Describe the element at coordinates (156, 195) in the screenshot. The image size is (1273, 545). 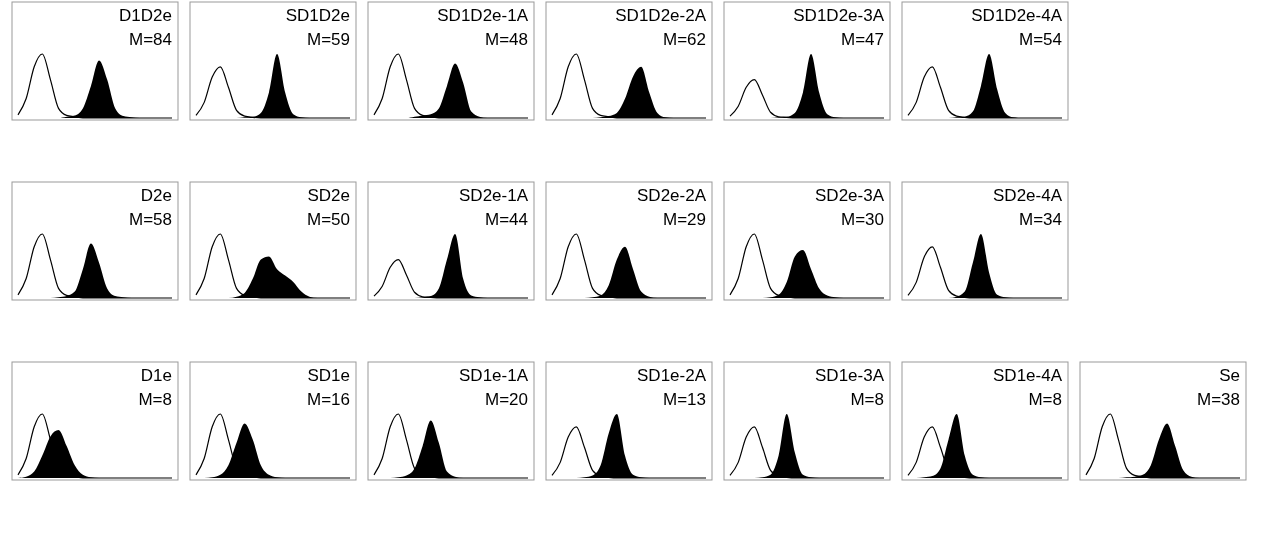
I see `chart-title: D2e` at that location.